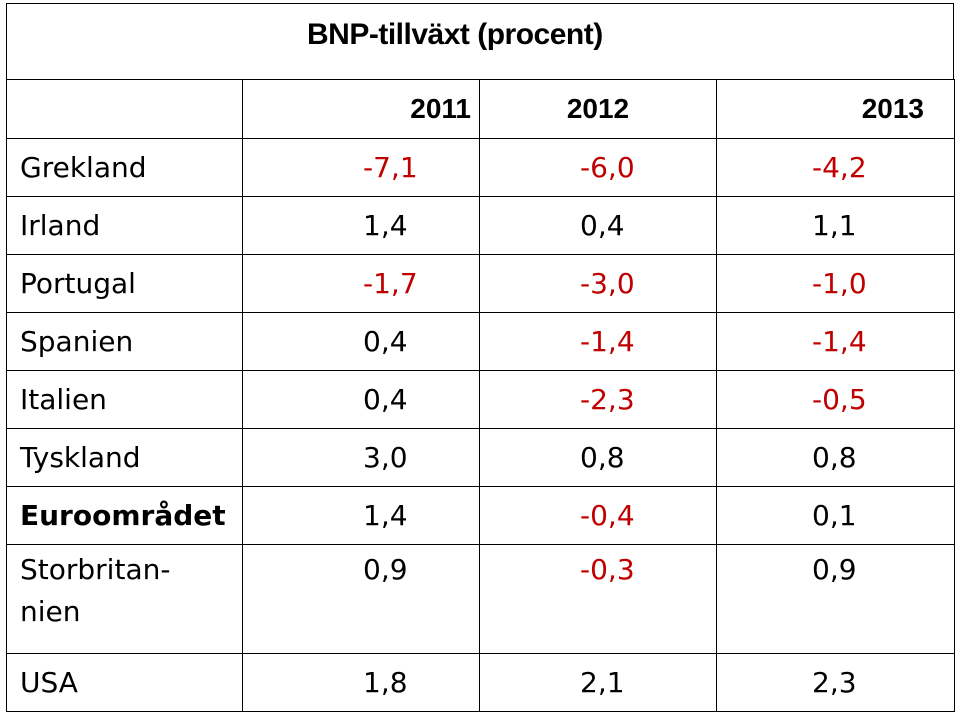  Describe the element at coordinates (835, 599) in the screenshot. I see `growth-value-2013: 0,9` at that location.